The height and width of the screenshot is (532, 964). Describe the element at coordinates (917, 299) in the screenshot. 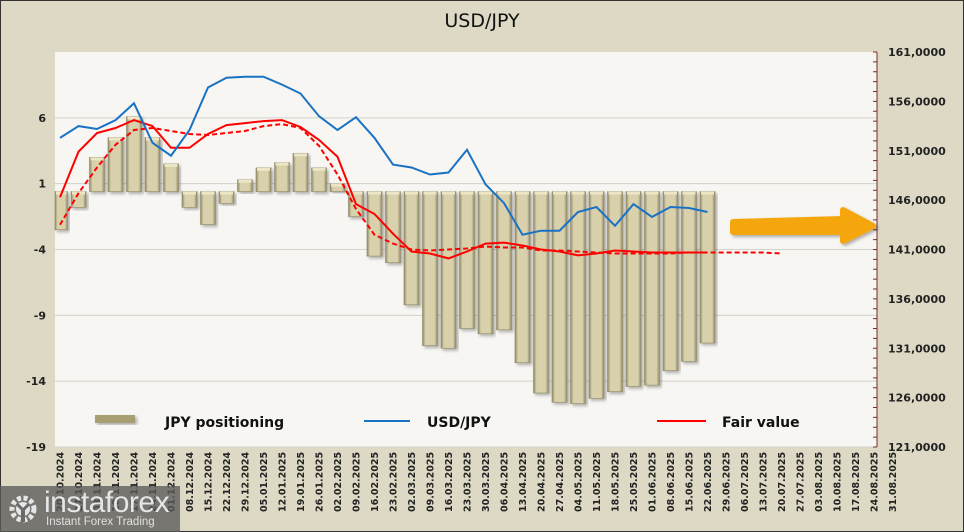

I see `y-right-tick-label: 136,0000` at that location.